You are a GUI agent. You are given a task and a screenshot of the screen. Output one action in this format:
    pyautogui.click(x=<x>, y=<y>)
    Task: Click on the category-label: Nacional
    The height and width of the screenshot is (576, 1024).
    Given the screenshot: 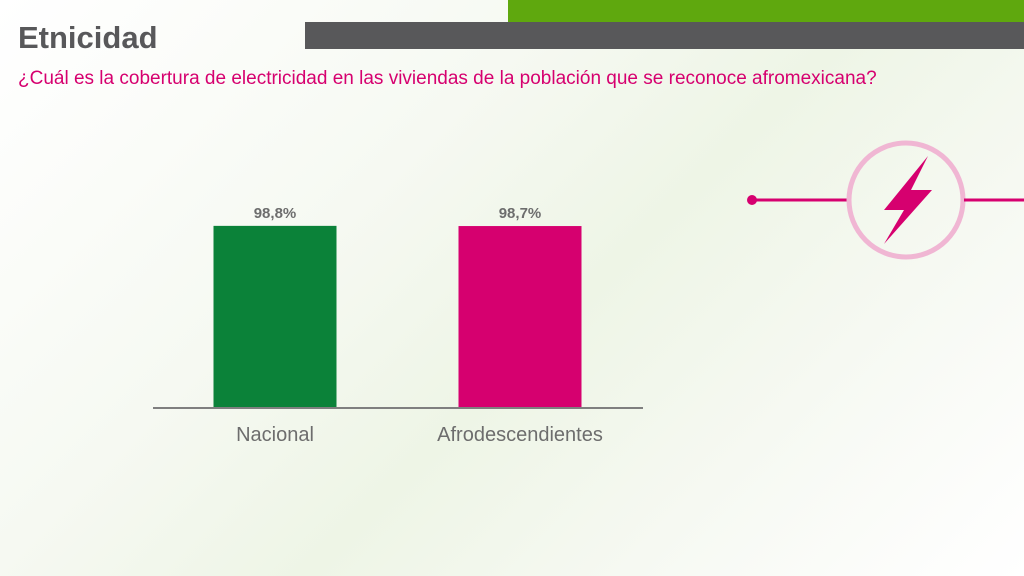 What is the action you would take?
    pyautogui.click(x=275, y=435)
    